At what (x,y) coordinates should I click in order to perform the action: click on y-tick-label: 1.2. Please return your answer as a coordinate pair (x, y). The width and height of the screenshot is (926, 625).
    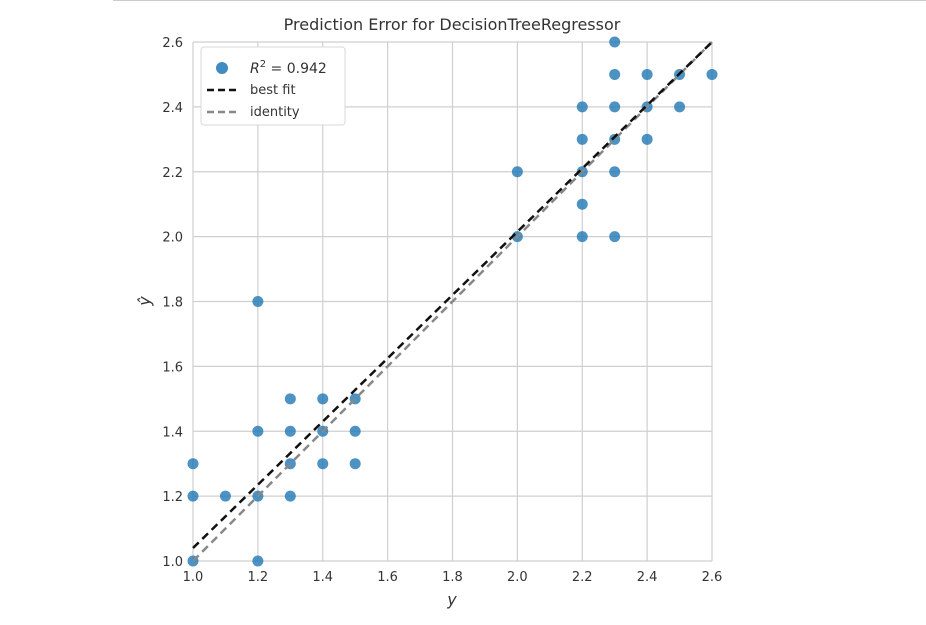
    Looking at the image, I should click on (172, 497).